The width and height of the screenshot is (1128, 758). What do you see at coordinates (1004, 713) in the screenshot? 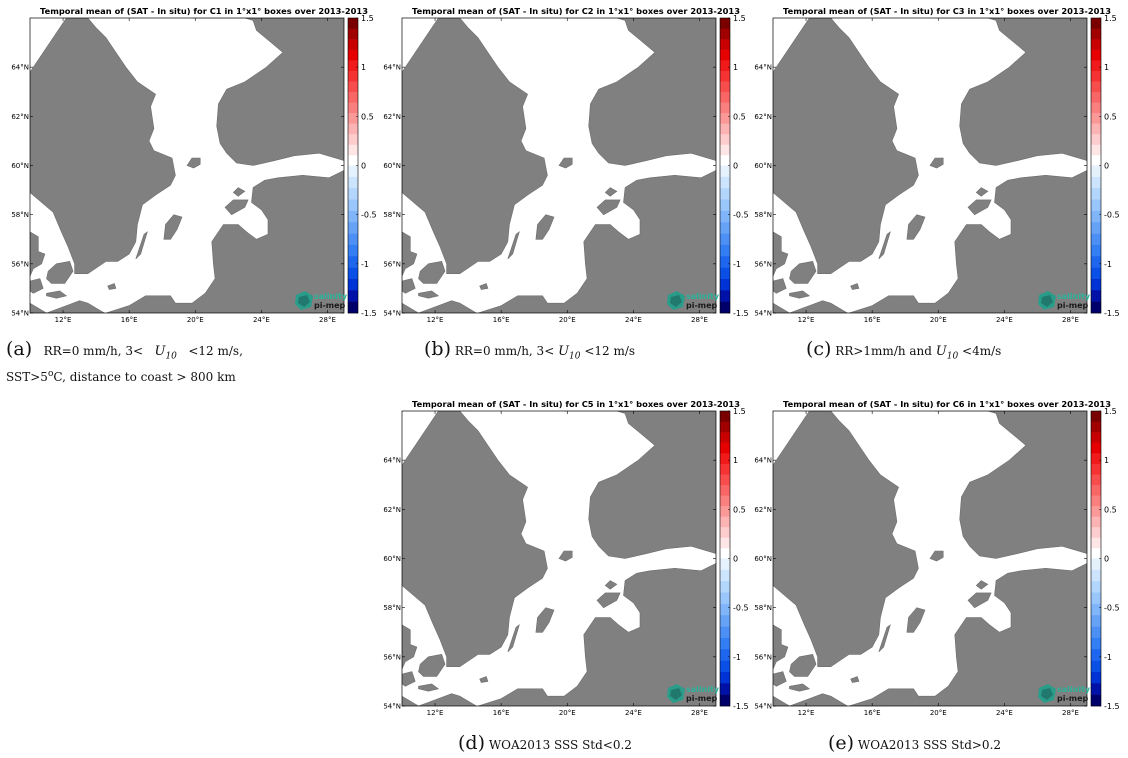
I see `lon-tick-label: 24°E` at bounding box center [1004, 713].